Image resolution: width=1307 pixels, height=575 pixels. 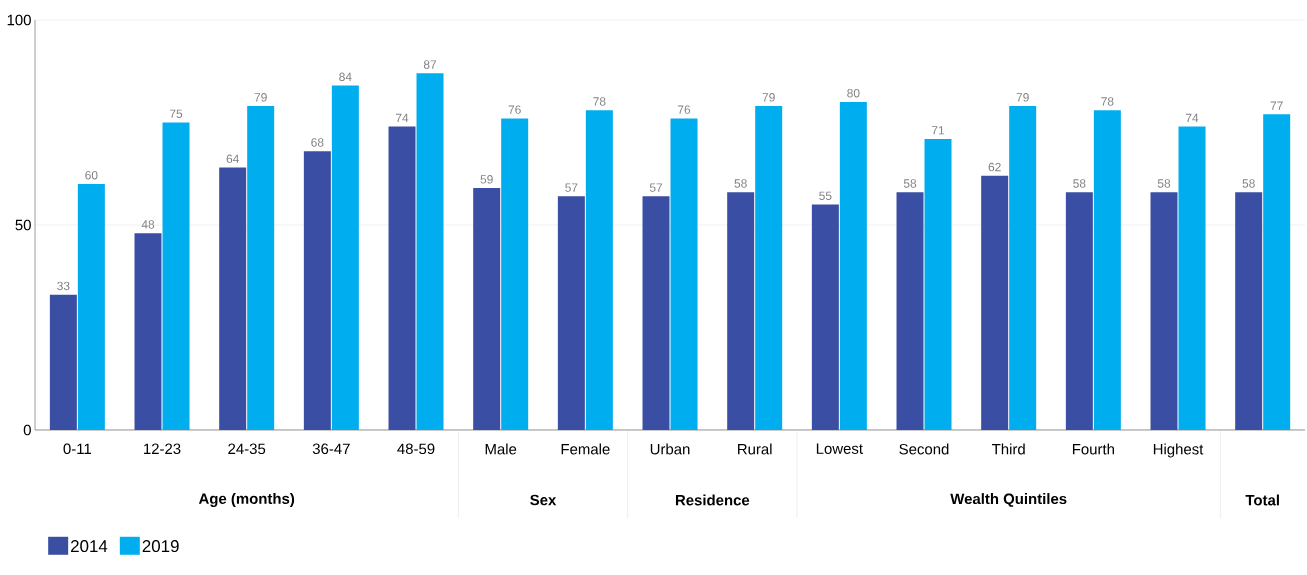 What do you see at coordinates (712, 500) in the screenshot?
I see `text: Residence` at bounding box center [712, 500].